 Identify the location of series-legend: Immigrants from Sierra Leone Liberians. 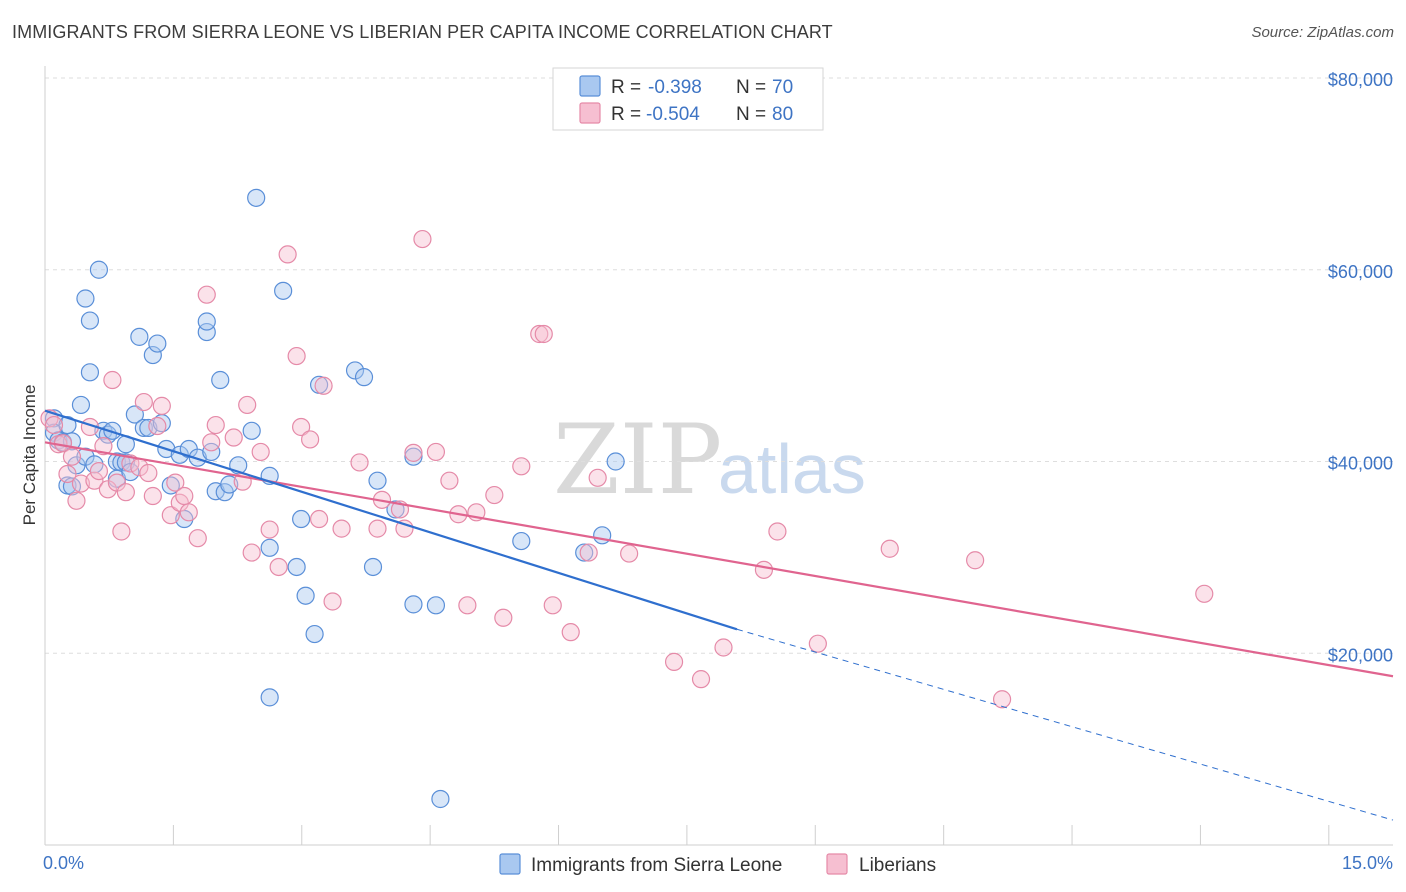
(717, 864).